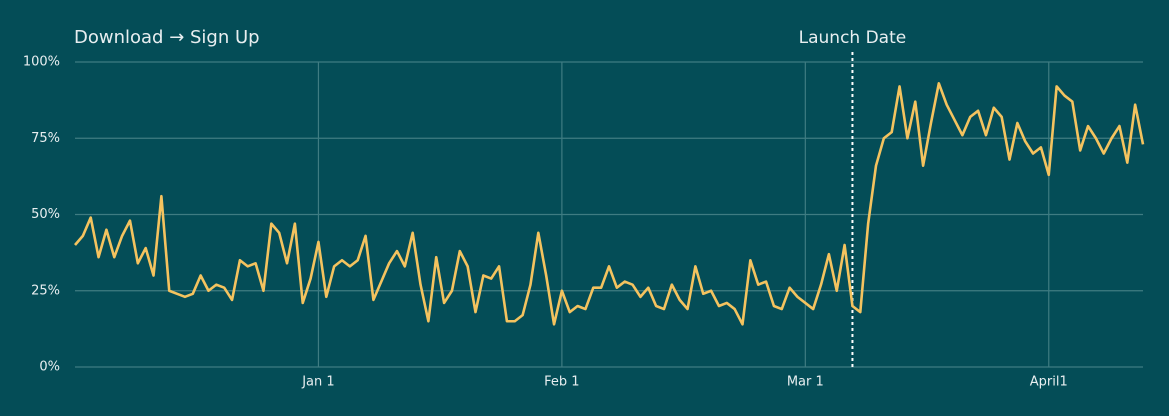 The height and width of the screenshot is (416, 1169). Describe the element at coordinates (45, 214) in the screenshot. I see `y-tick-label: 50%` at that location.